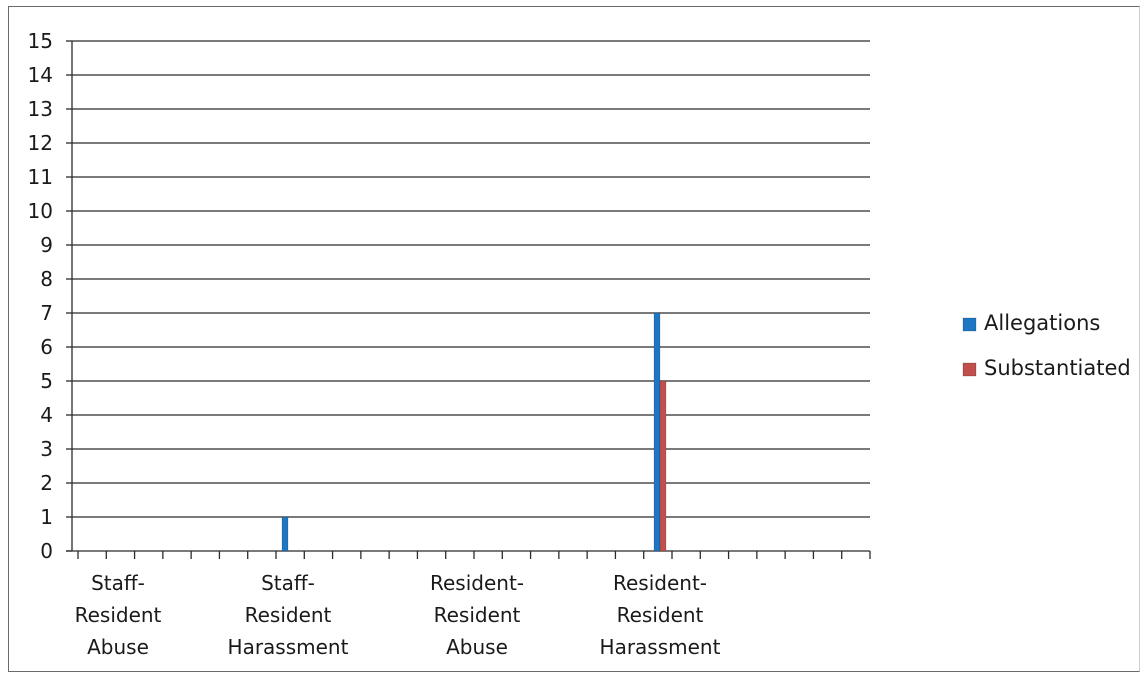  What do you see at coordinates (40, 143) in the screenshot?
I see `y-tick-label: 12` at bounding box center [40, 143].